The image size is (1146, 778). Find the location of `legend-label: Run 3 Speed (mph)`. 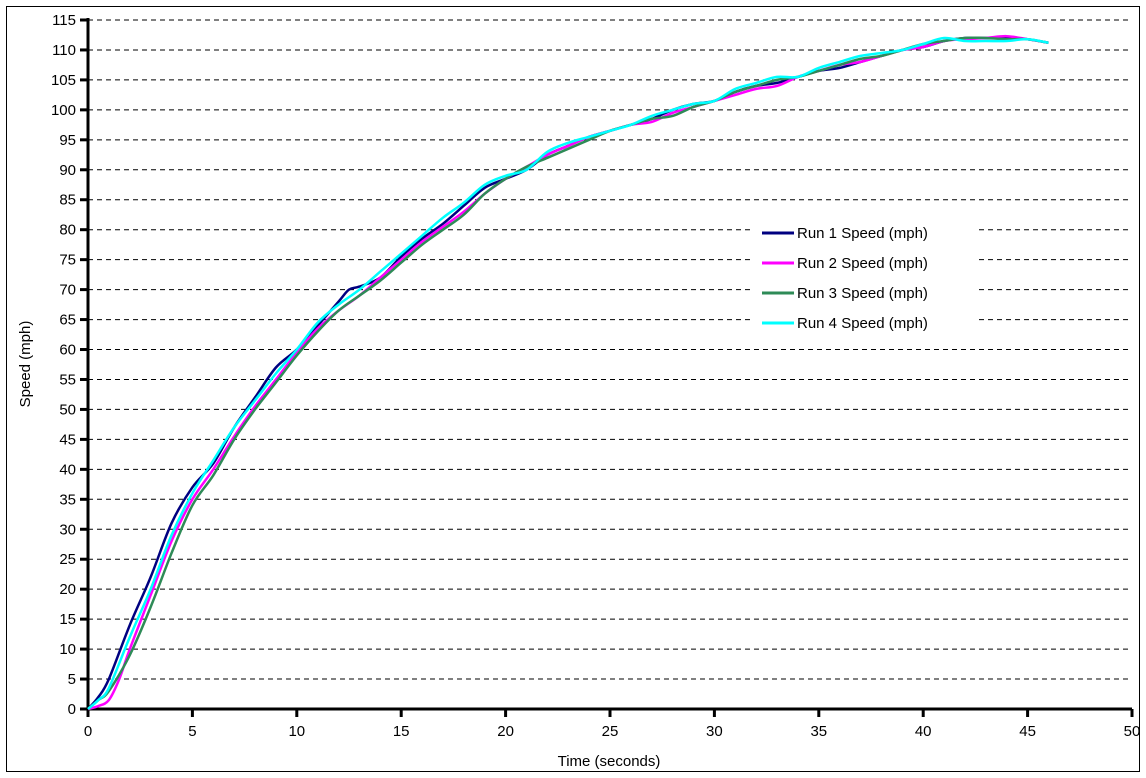

legend-label: Run 3 Speed (mph) is located at coordinates (862, 293).